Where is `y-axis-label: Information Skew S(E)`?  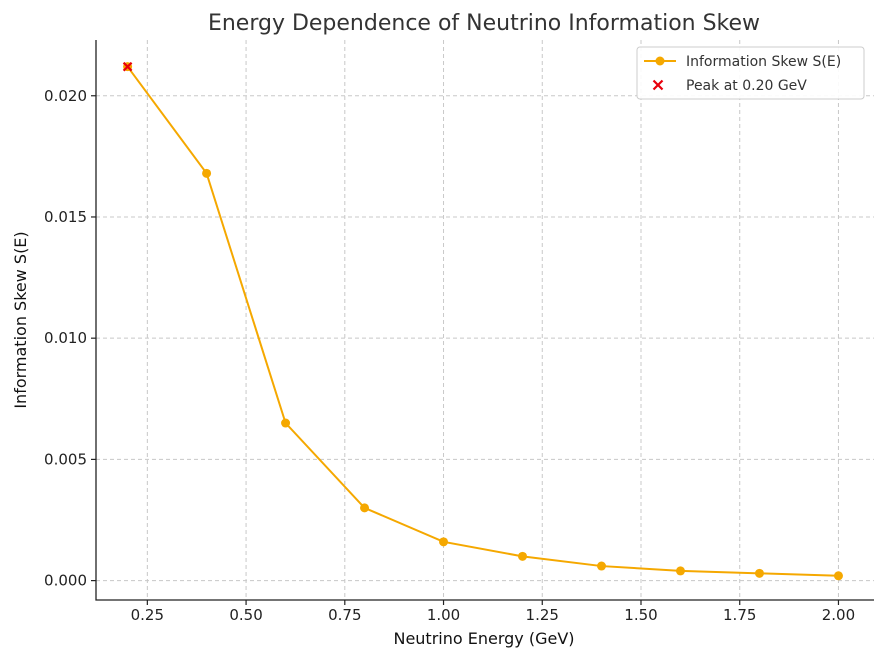 y-axis-label: Information Skew S(E) is located at coordinates (20, 319).